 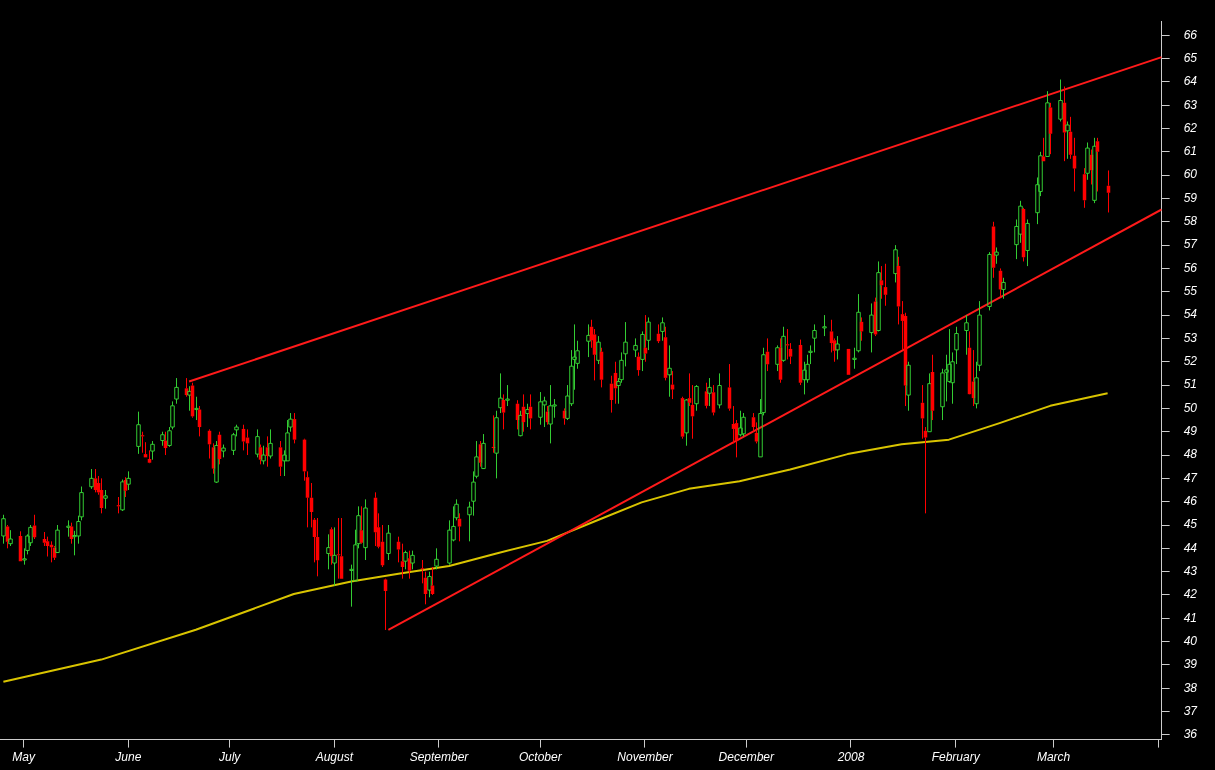 I want to click on x-tick-label: September, so click(x=439, y=757).